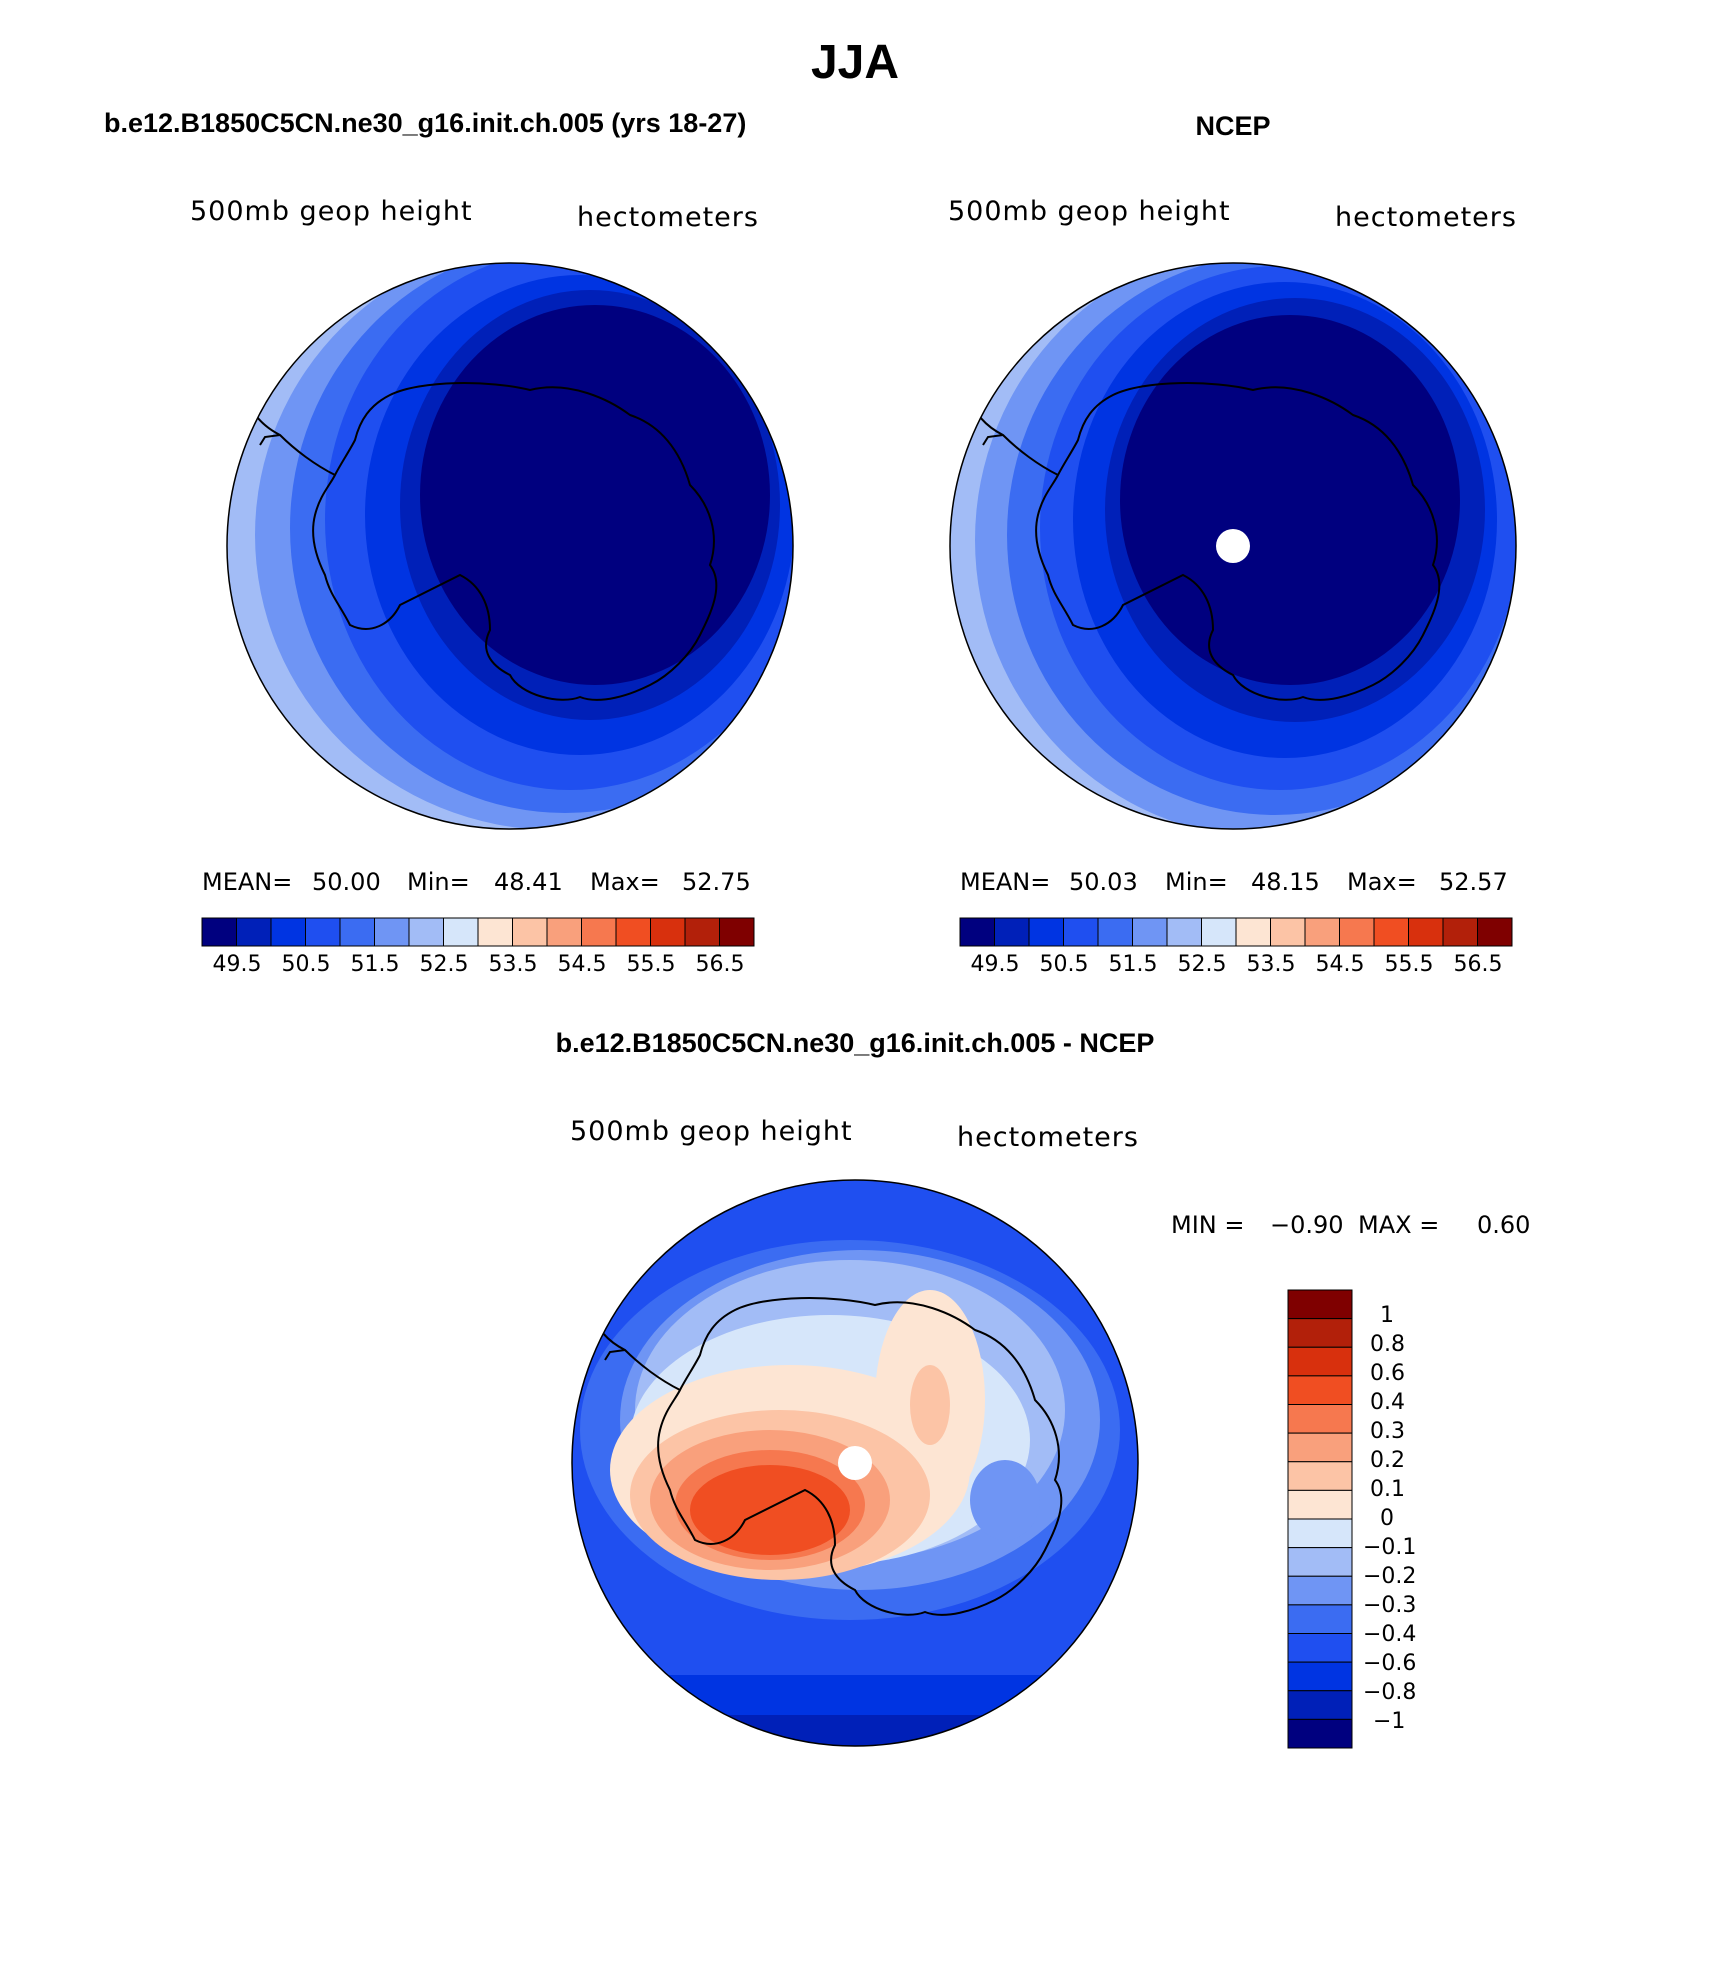 Image resolution: width=1710 pixels, height=1963 pixels. What do you see at coordinates (1340, 964) in the screenshot?
I see `cb-obs-label-5: 54.5` at bounding box center [1340, 964].